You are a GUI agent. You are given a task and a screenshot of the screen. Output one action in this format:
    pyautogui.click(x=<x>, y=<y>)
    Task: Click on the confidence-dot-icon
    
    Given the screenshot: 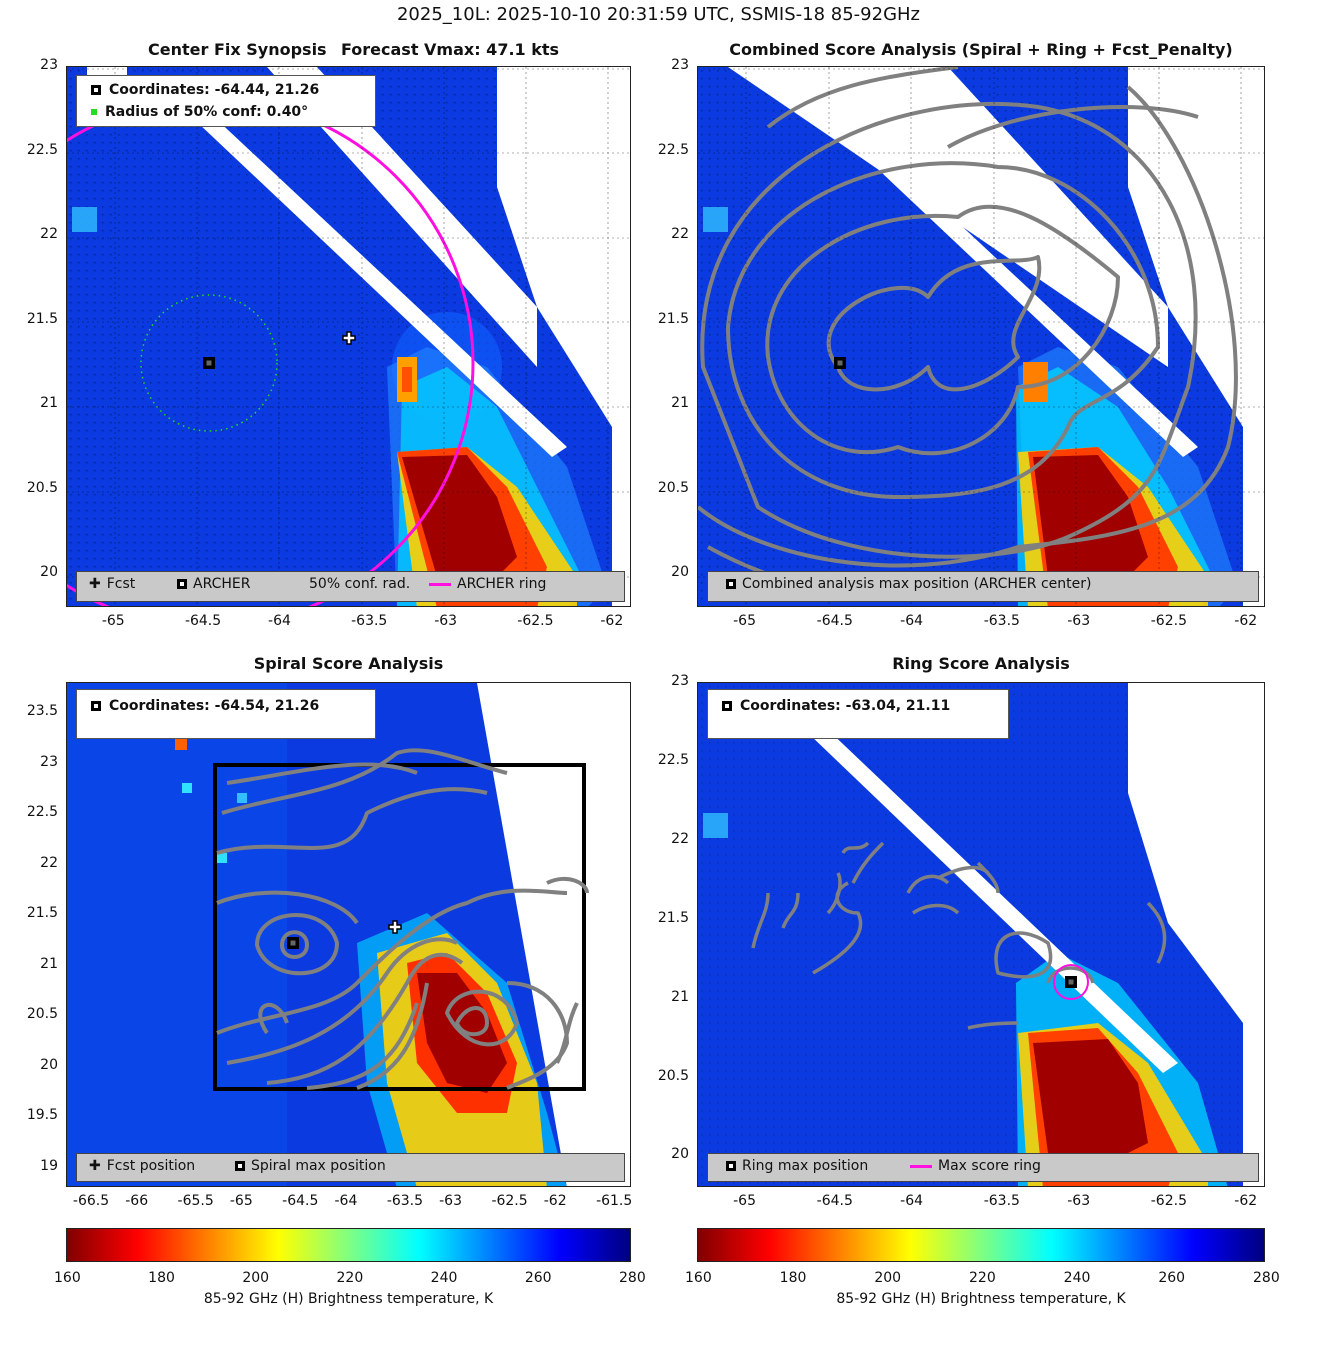 What is the action you would take?
    pyautogui.click(x=94, y=112)
    